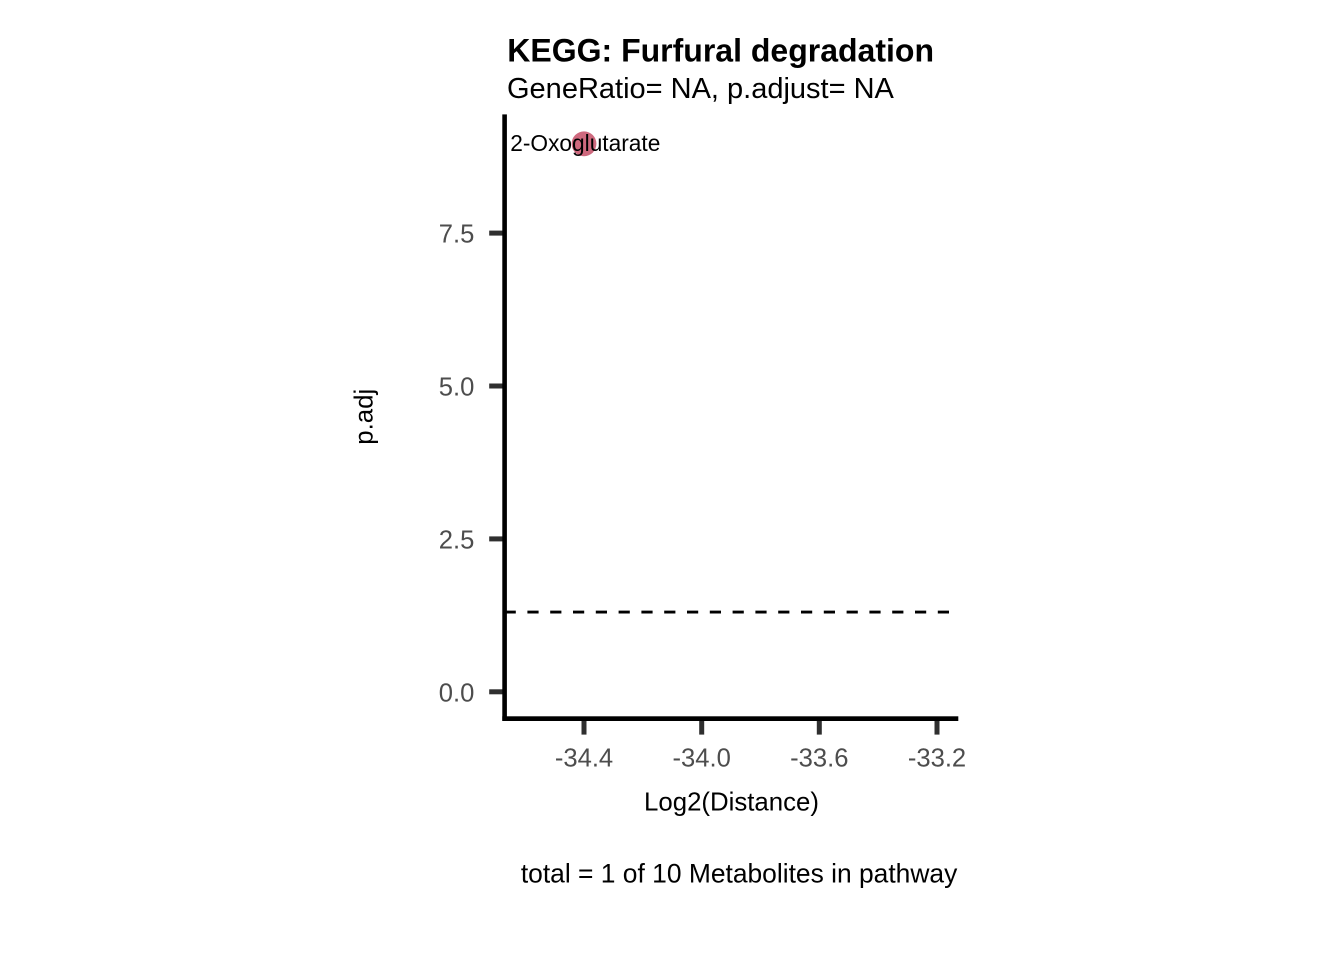 The image size is (1344, 960). What do you see at coordinates (584, 759) in the screenshot?
I see `svg-text: -34.4` at bounding box center [584, 759].